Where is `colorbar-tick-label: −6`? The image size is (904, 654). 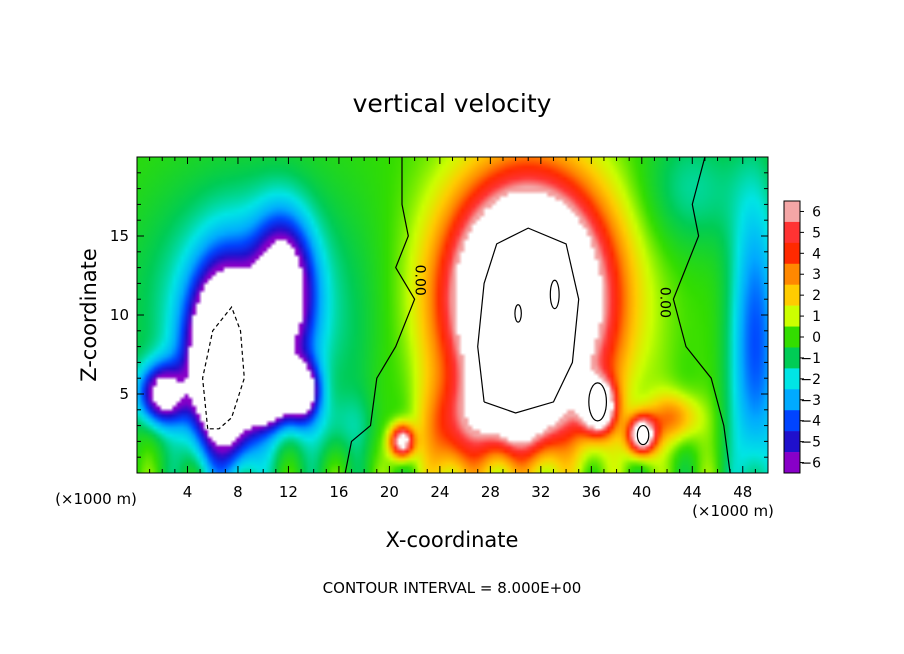
colorbar-tick-label: −6 is located at coordinates (810, 464).